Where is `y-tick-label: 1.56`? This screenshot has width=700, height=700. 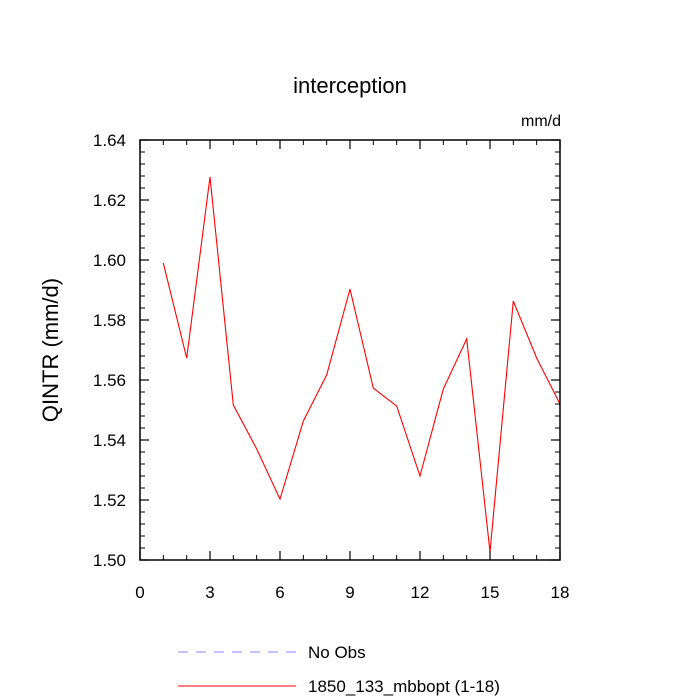 y-tick-label: 1.56 is located at coordinates (109, 380).